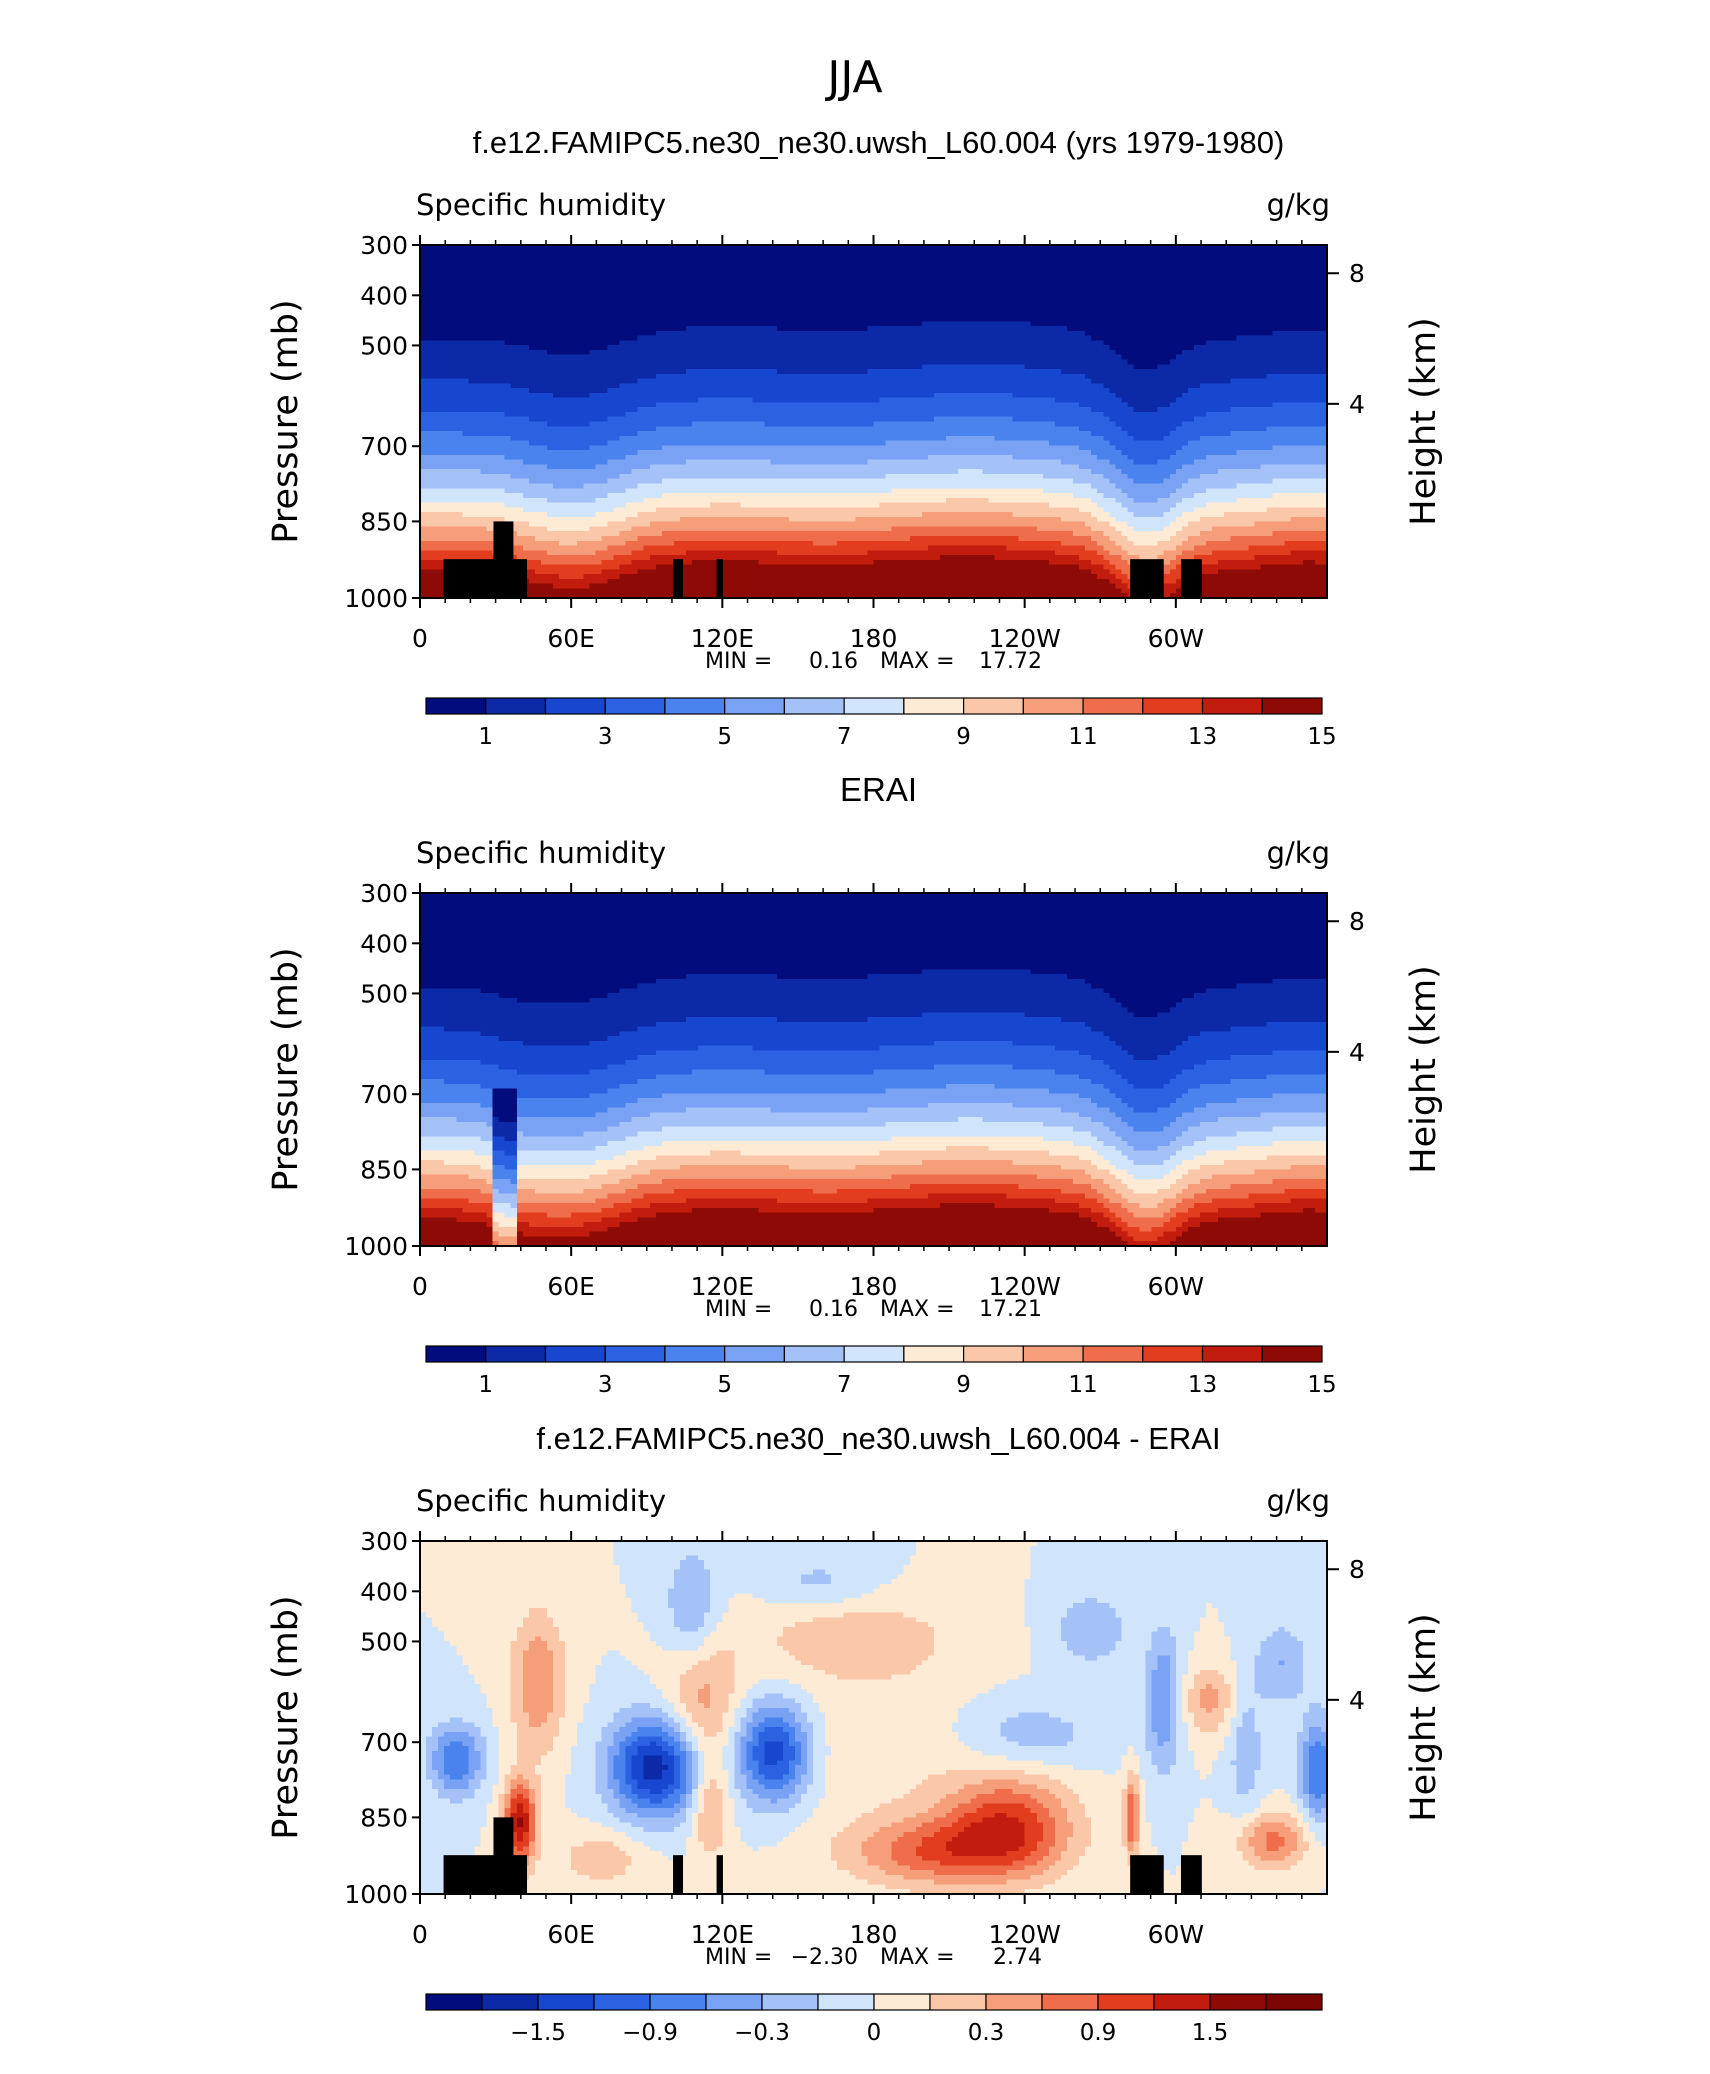 The width and height of the screenshot is (1710, 2074). What do you see at coordinates (824, 1957) in the screenshot?
I see `min-value: −2.30` at bounding box center [824, 1957].